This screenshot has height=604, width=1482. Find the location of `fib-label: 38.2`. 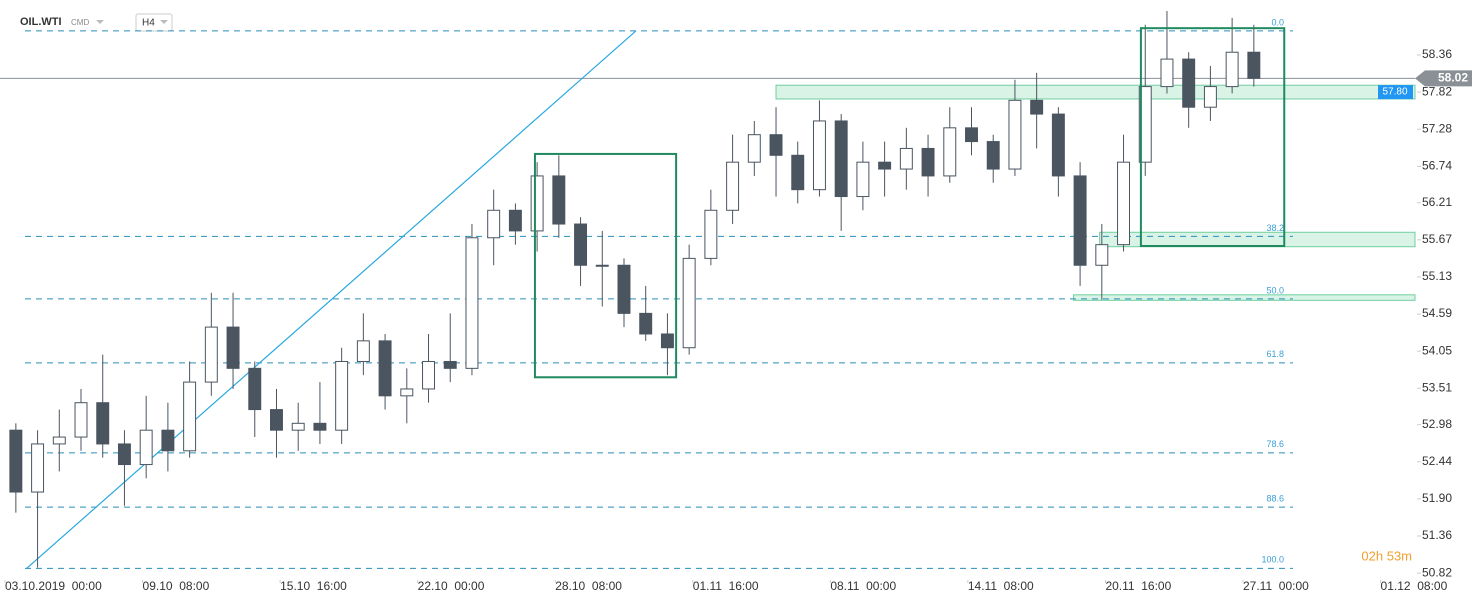

fib-label: 38.2 is located at coordinates (1275, 228).